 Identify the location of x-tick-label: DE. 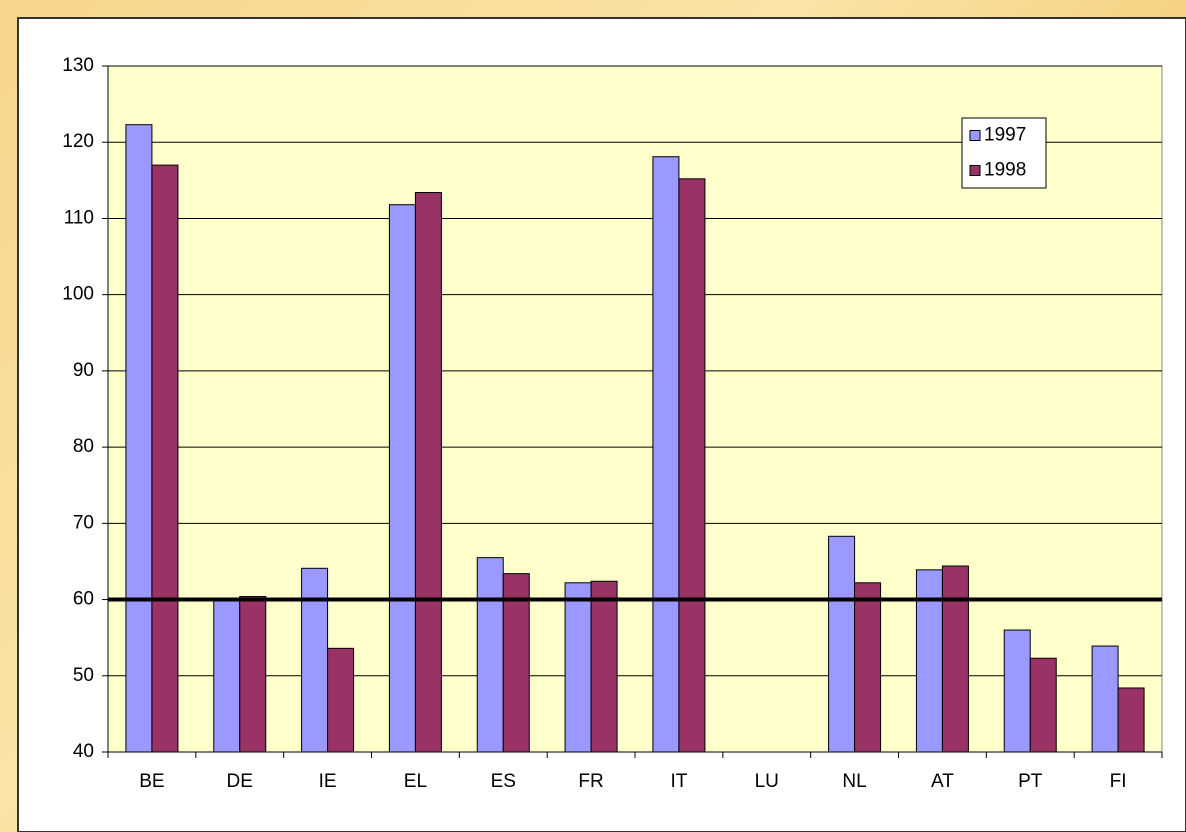
(240, 781).